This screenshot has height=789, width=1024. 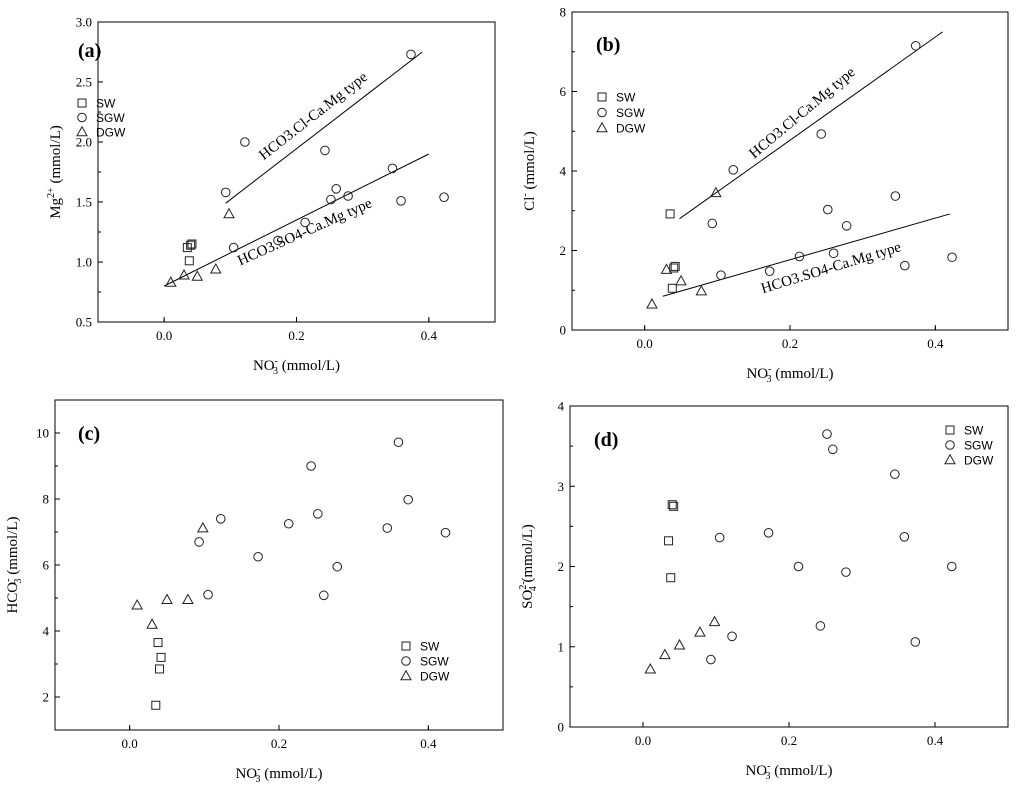 I want to click on y-tick-label: 8, so click(x=46, y=499).